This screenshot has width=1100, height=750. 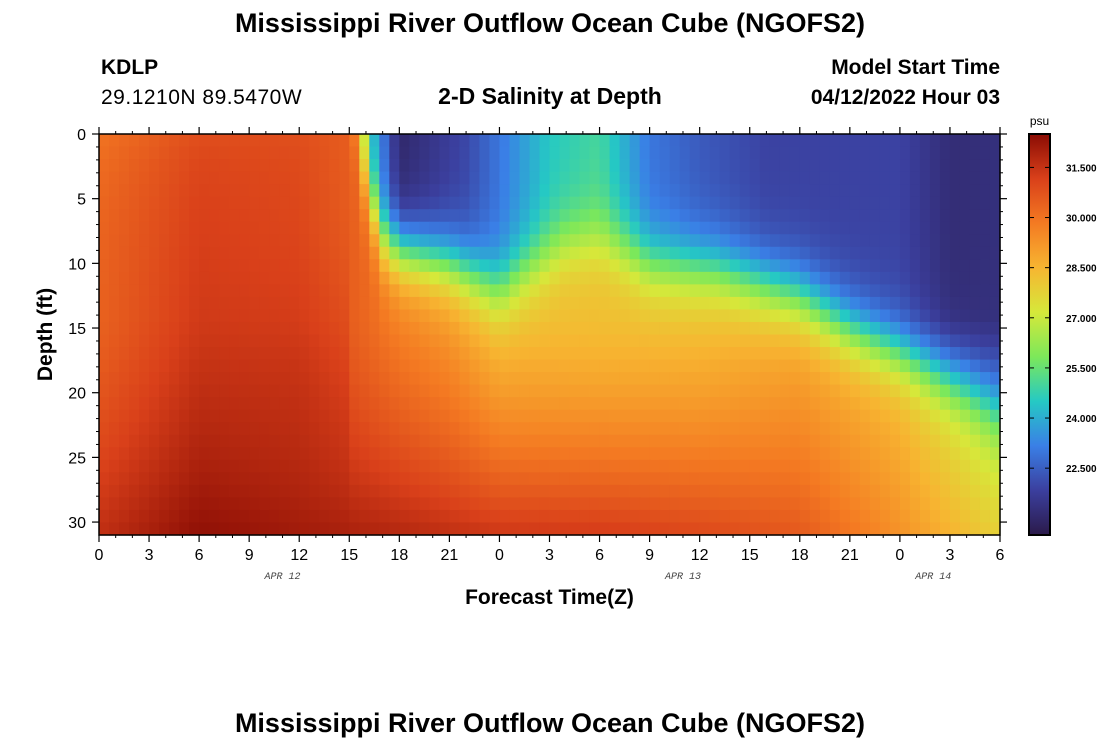 What do you see at coordinates (1039, 121) in the screenshot?
I see `colorbar-unit: psu` at bounding box center [1039, 121].